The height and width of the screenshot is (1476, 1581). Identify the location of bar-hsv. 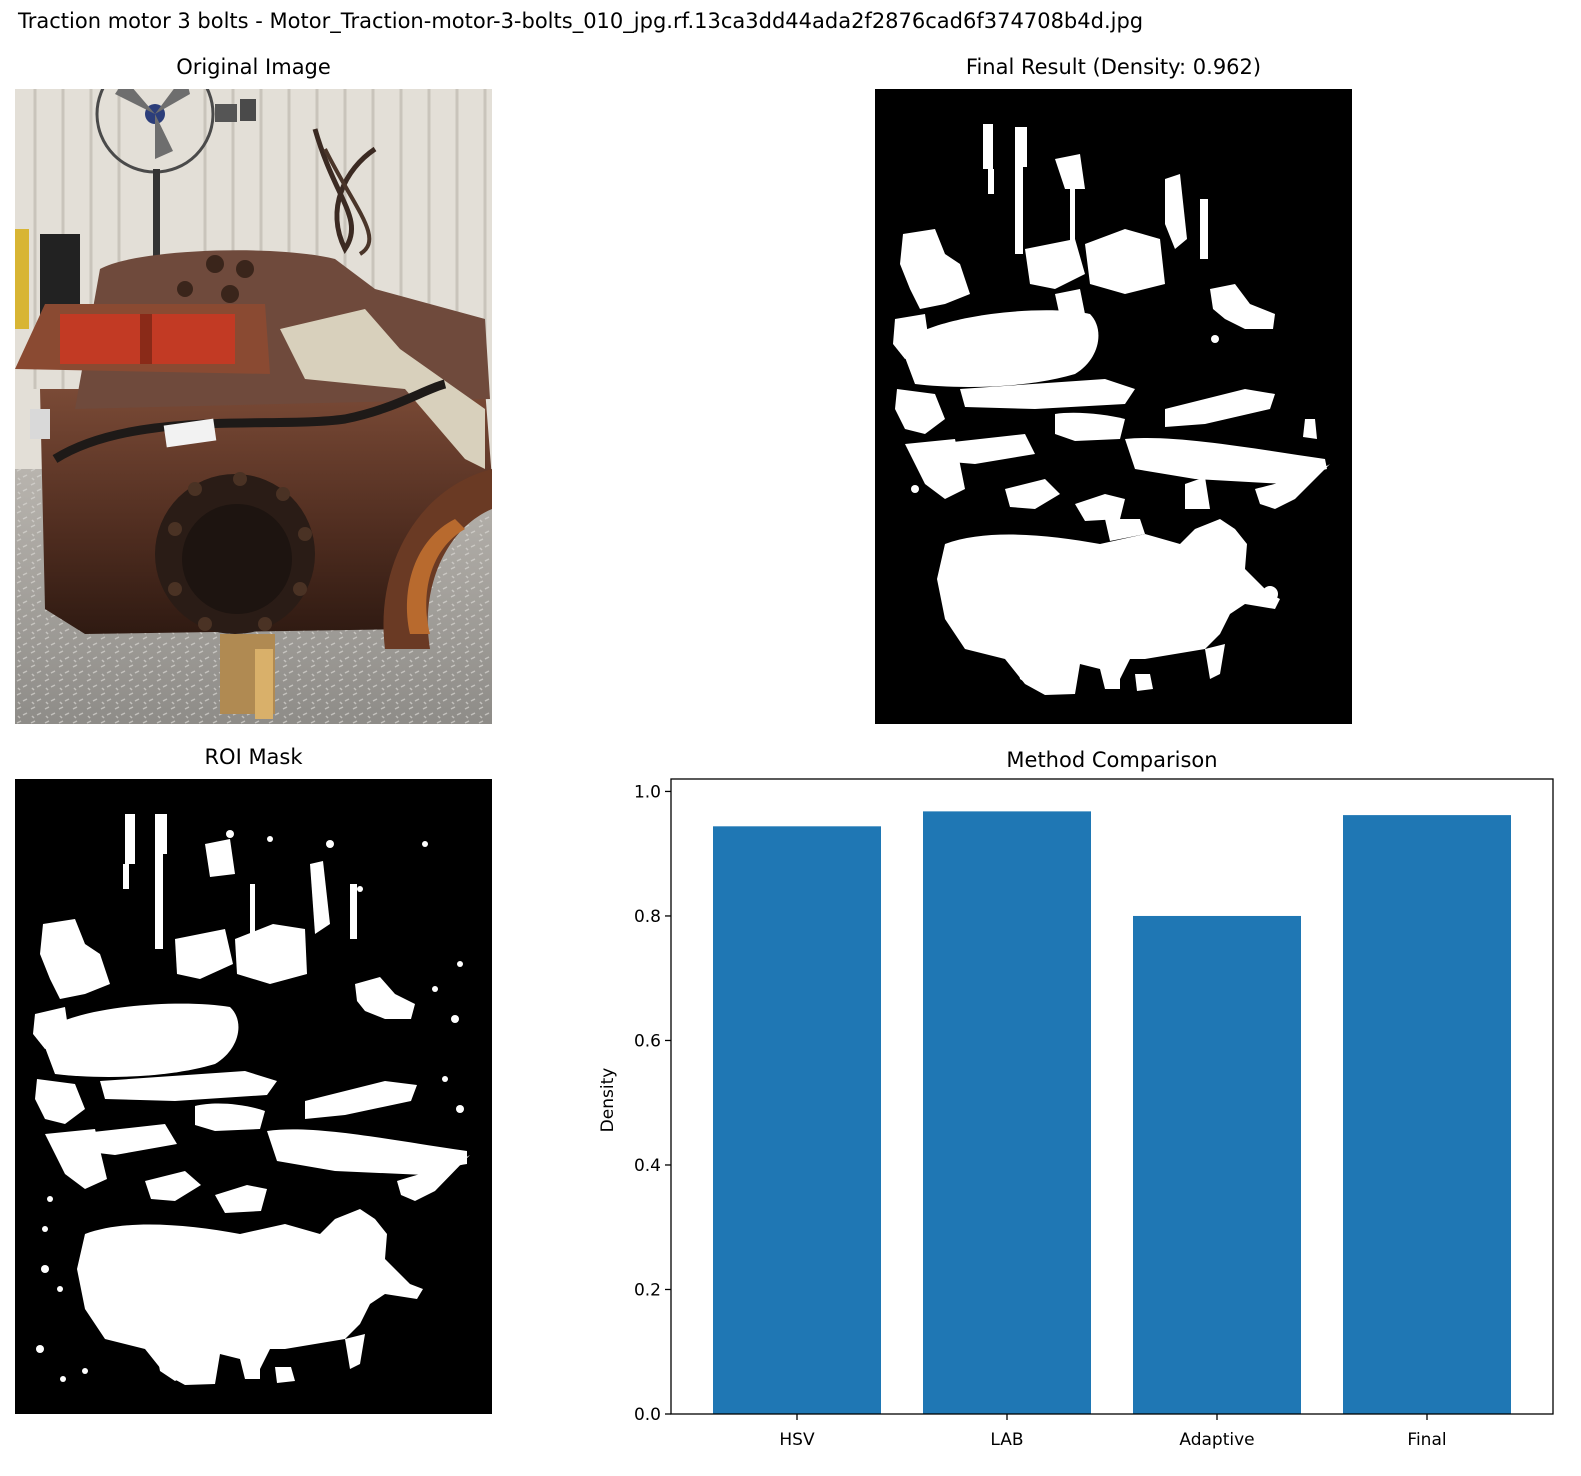
(797, 1120).